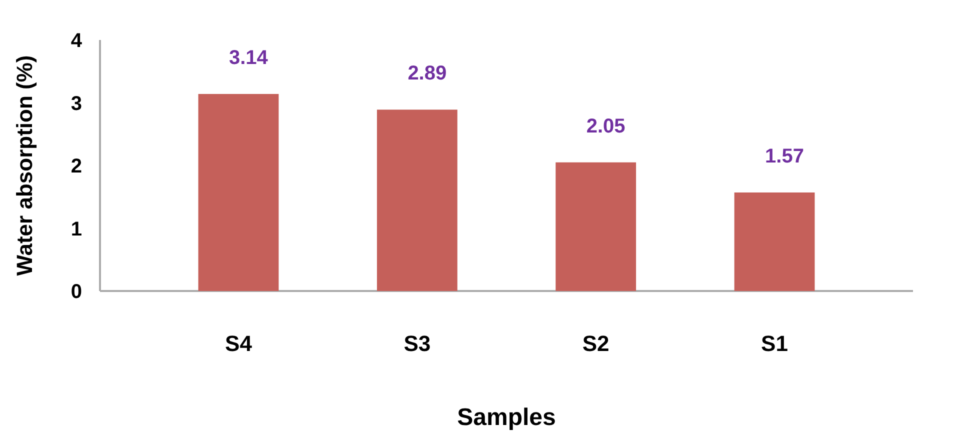 The height and width of the screenshot is (441, 953). What do you see at coordinates (606, 126) in the screenshot?
I see `data-label: 2.05` at bounding box center [606, 126].